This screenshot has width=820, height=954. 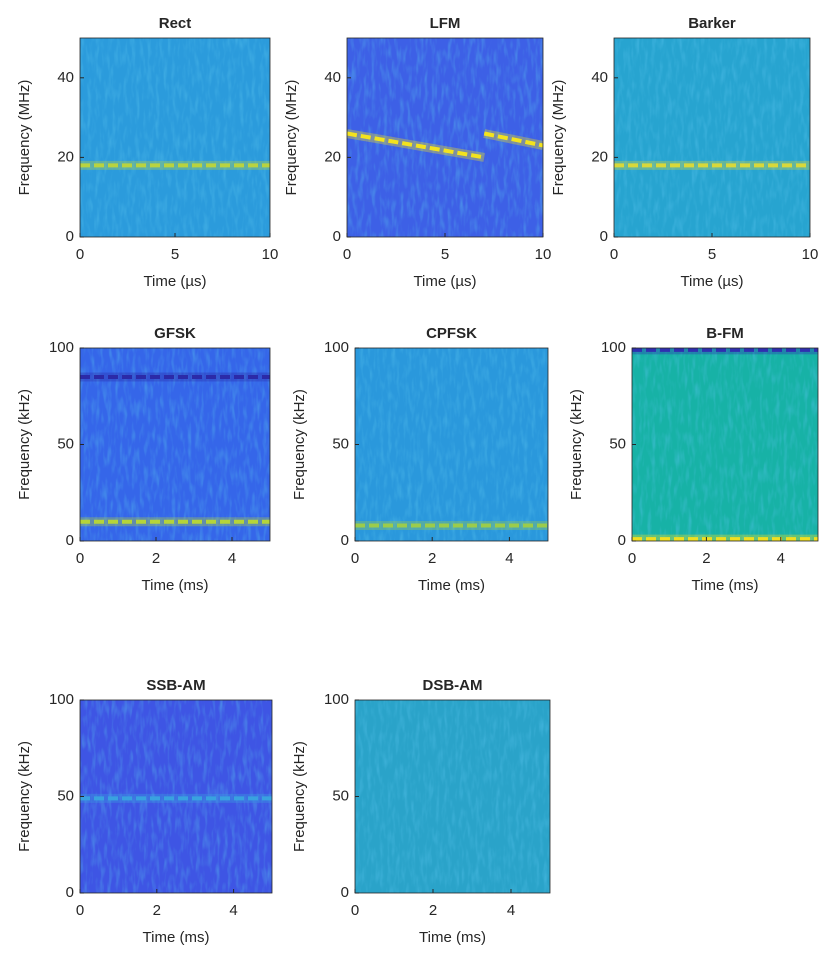 I want to click on subplot: 0 5 10 0 20 40 Rect Time (µs) Frequency (MHz), so click(x=147, y=152).